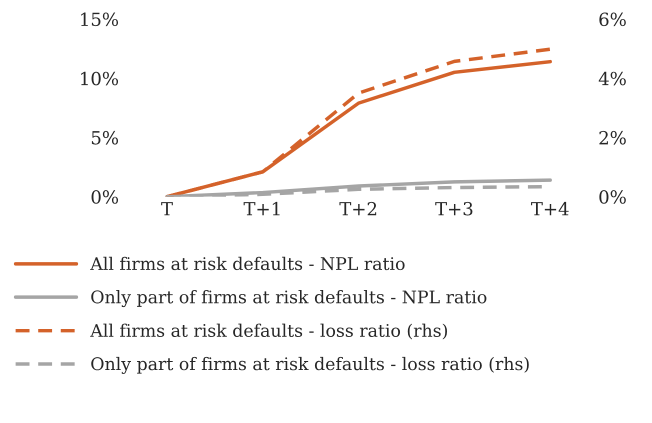 The width and height of the screenshot is (652, 423). What do you see at coordinates (262, 209) in the screenshot?
I see `x-tick-label: T+1` at bounding box center [262, 209].